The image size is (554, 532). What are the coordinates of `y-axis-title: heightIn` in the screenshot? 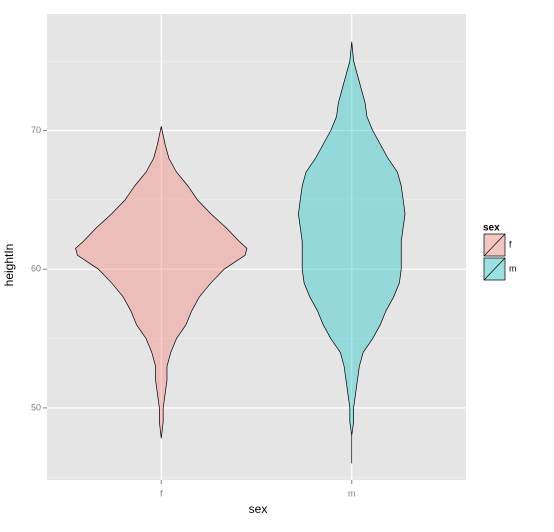 It's located at (9, 265).